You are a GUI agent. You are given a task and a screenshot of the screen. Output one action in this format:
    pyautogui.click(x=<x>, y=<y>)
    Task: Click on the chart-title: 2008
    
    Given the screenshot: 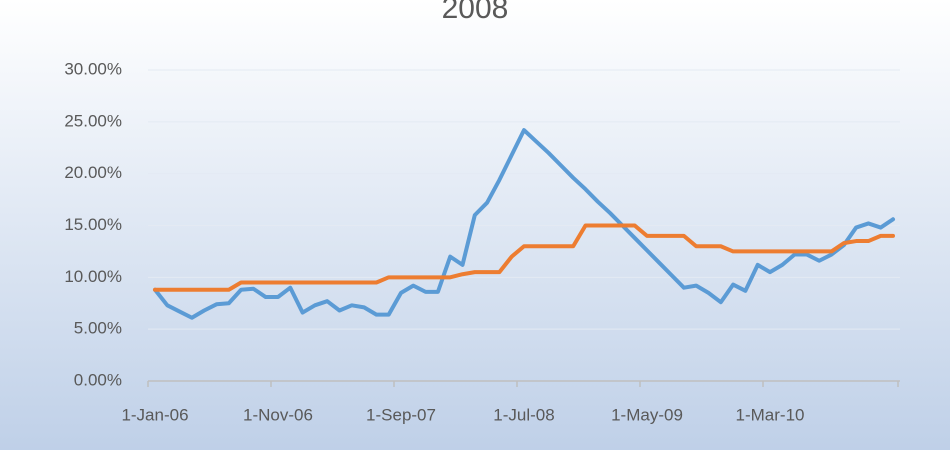 What is the action you would take?
    pyautogui.click(x=475, y=12)
    